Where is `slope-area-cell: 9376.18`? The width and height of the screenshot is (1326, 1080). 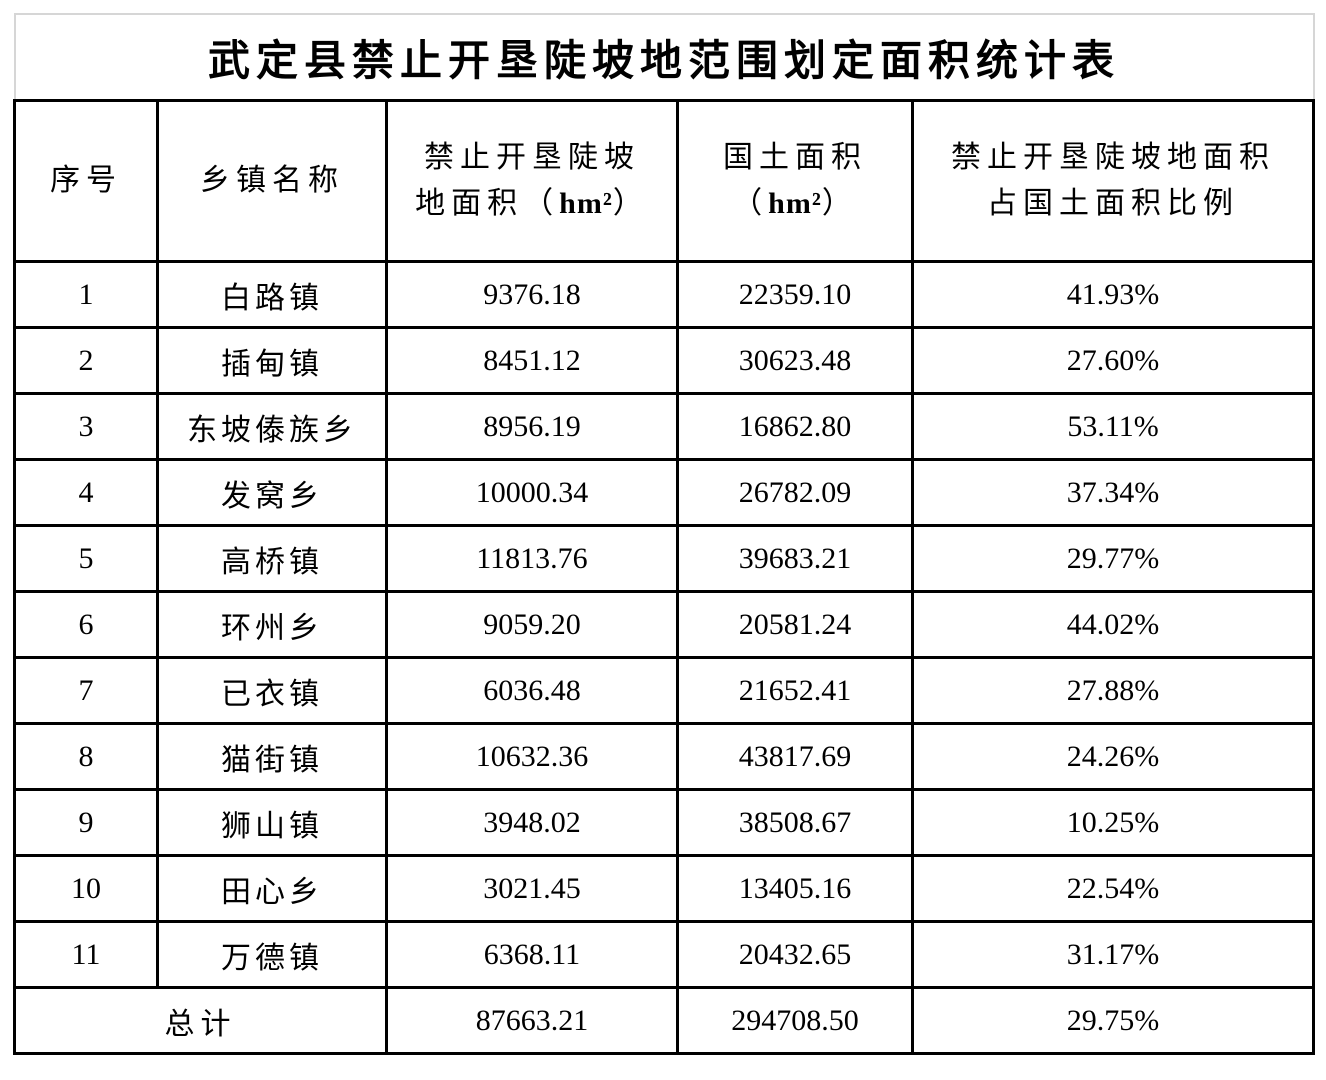 slope-area-cell: 9376.18 is located at coordinates (532, 294).